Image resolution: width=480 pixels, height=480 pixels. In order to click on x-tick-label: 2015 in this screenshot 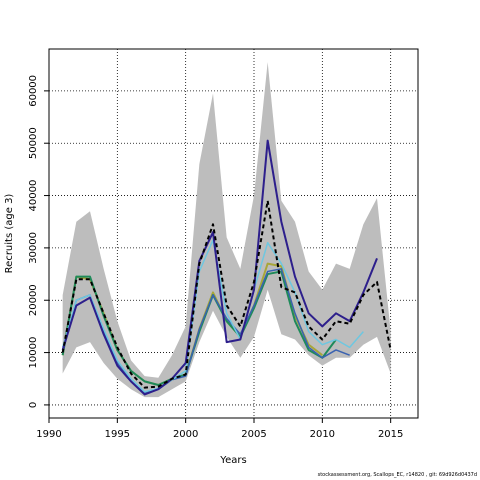, I will do `click(390, 434)`.